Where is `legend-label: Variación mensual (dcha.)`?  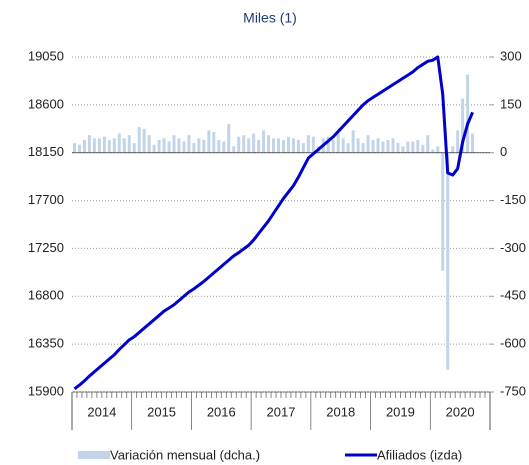 legend-label: Variación mensual (dcha.) is located at coordinates (185, 454).